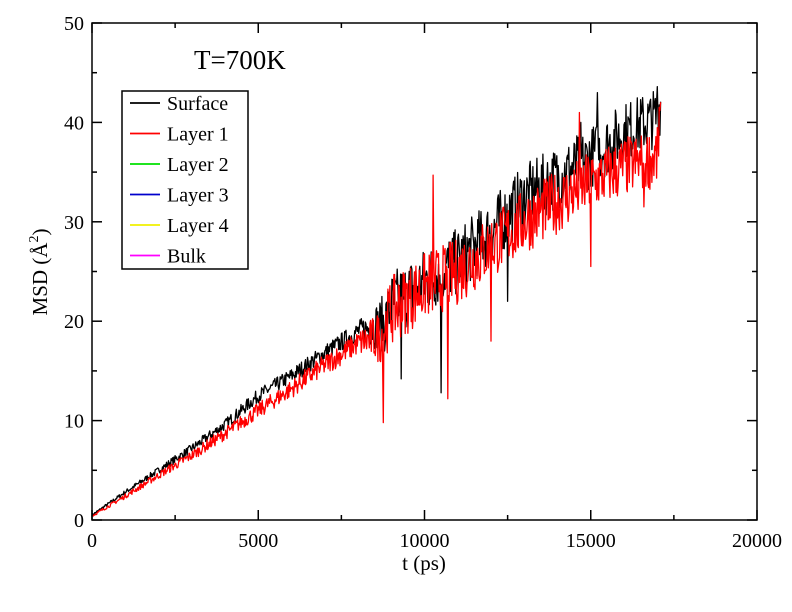 Image resolution: width=792 pixels, height=612 pixels. I want to click on y-tick-label: 40, so click(74, 123).